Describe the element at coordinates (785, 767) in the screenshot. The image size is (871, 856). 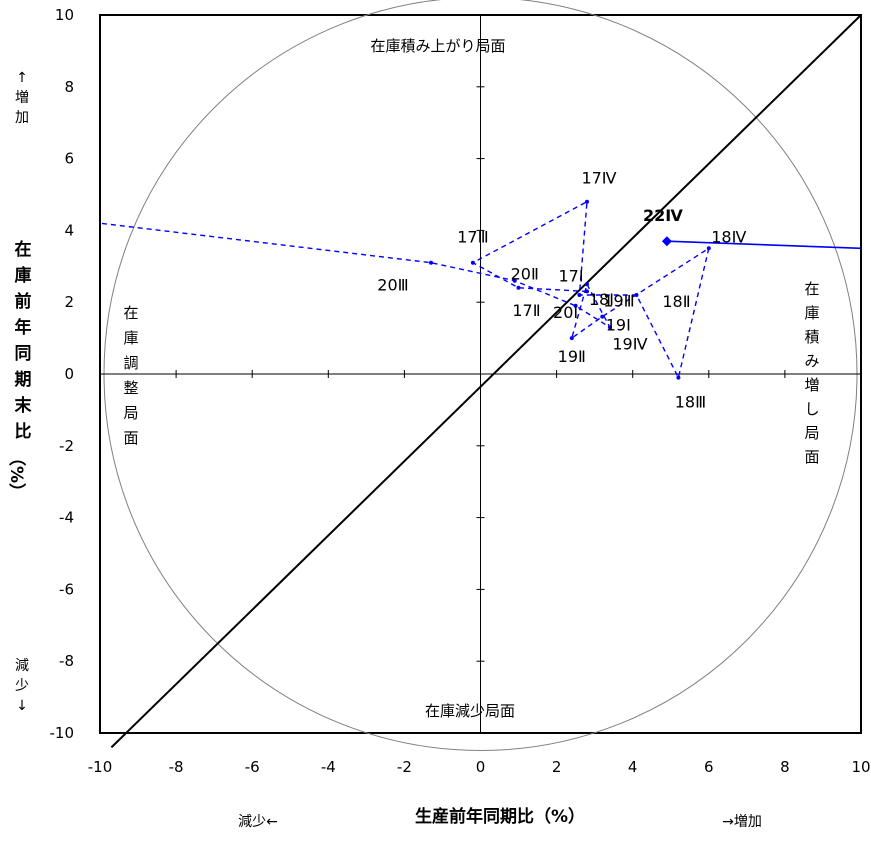
I see `x-tick-label: 8` at that location.